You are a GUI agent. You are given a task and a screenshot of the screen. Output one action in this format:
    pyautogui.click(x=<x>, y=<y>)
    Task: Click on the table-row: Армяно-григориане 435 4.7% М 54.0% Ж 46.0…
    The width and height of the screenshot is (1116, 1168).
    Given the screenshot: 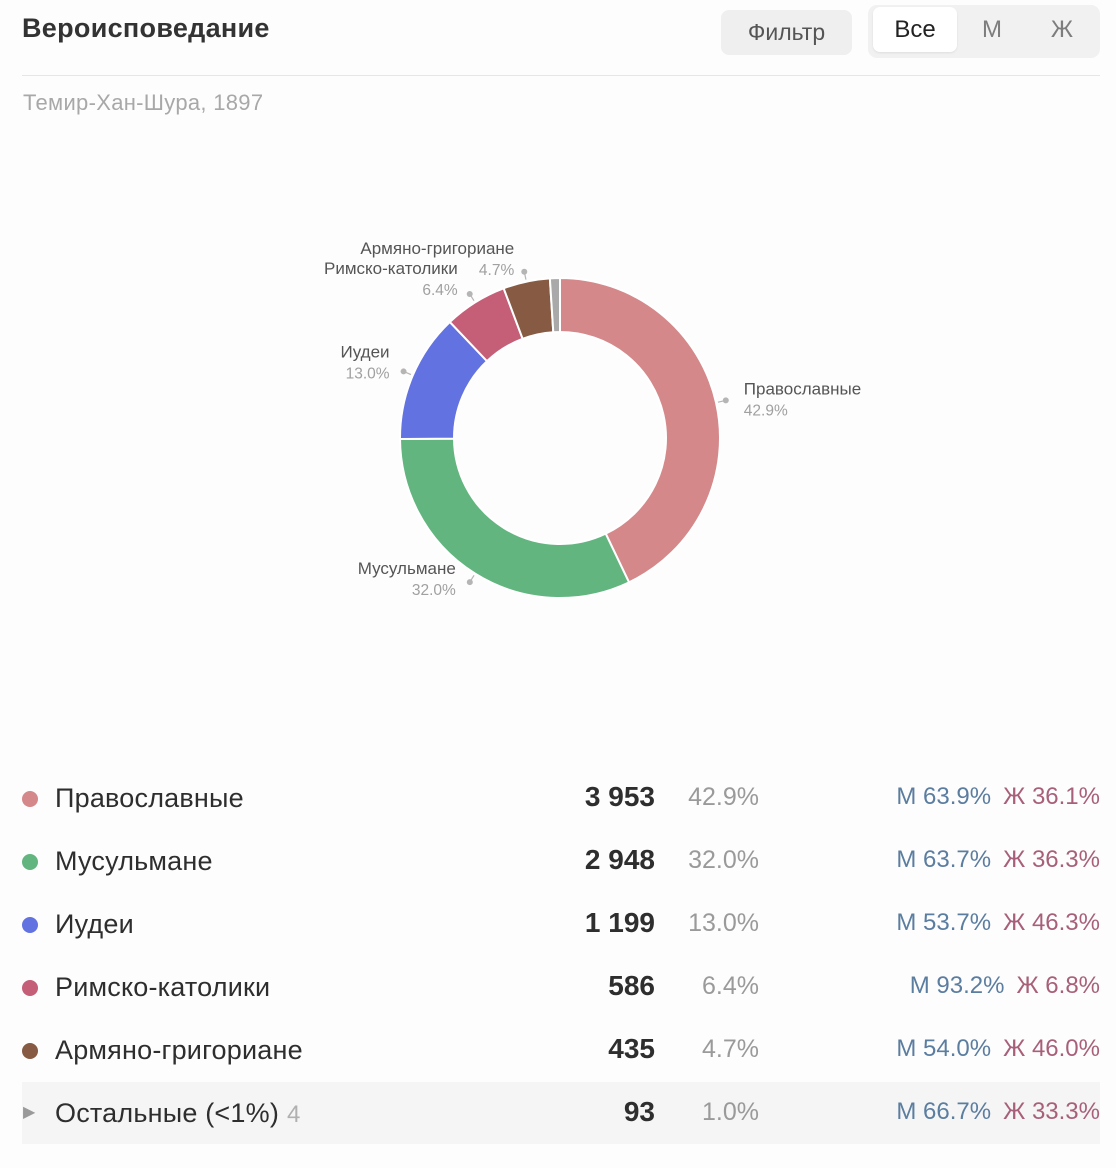 What is the action you would take?
    pyautogui.click(x=561, y=1050)
    